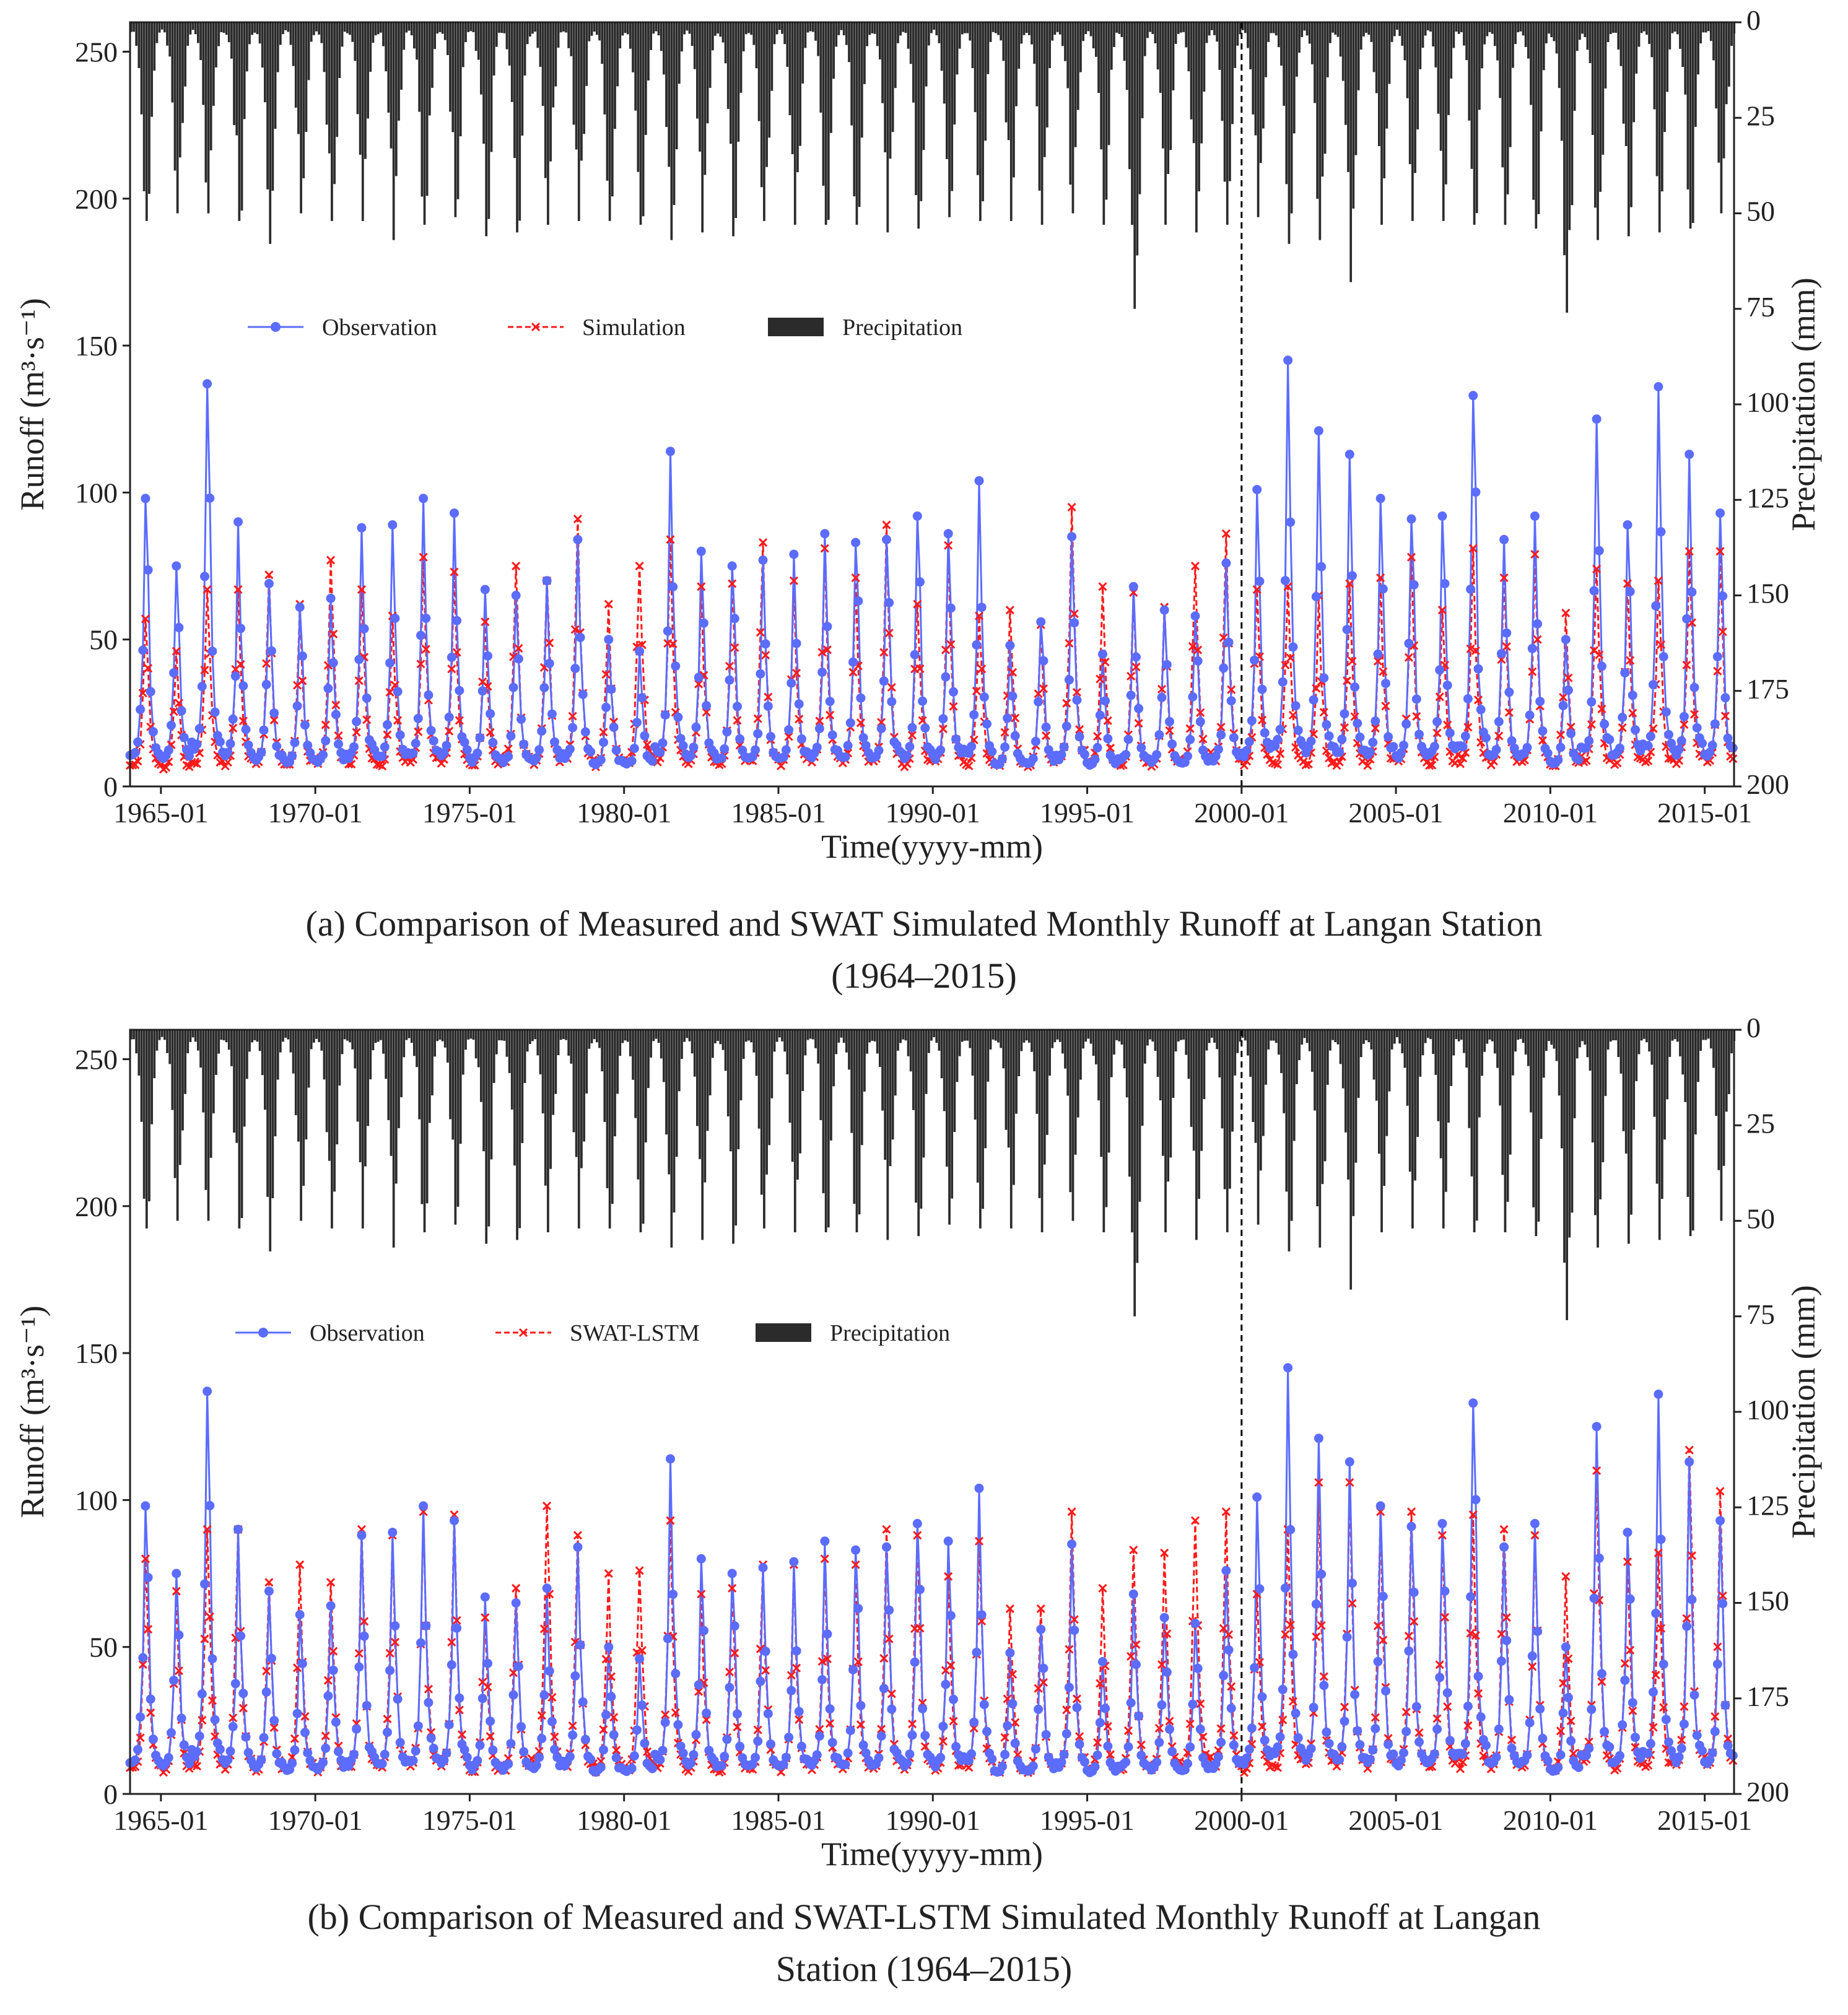 The image size is (1848, 2015). Describe the element at coordinates (1767, 689) in the screenshot. I see `y2-tick-label: 175` at that location.